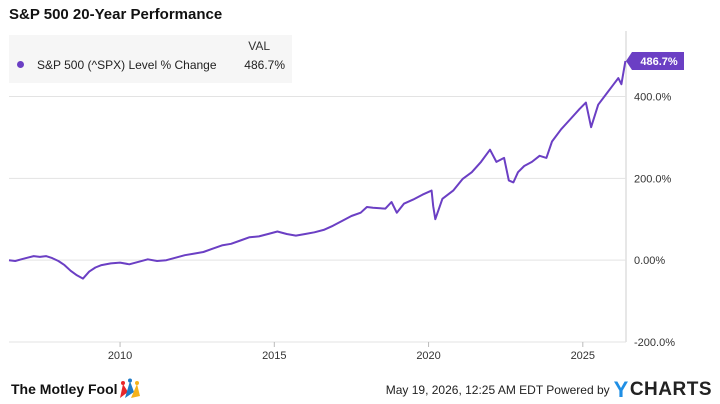 Image resolution: width=720 pixels, height=404 pixels. What do you see at coordinates (621, 389) in the screenshot?
I see `ycharts-y-mark: Y` at bounding box center [621, 389].